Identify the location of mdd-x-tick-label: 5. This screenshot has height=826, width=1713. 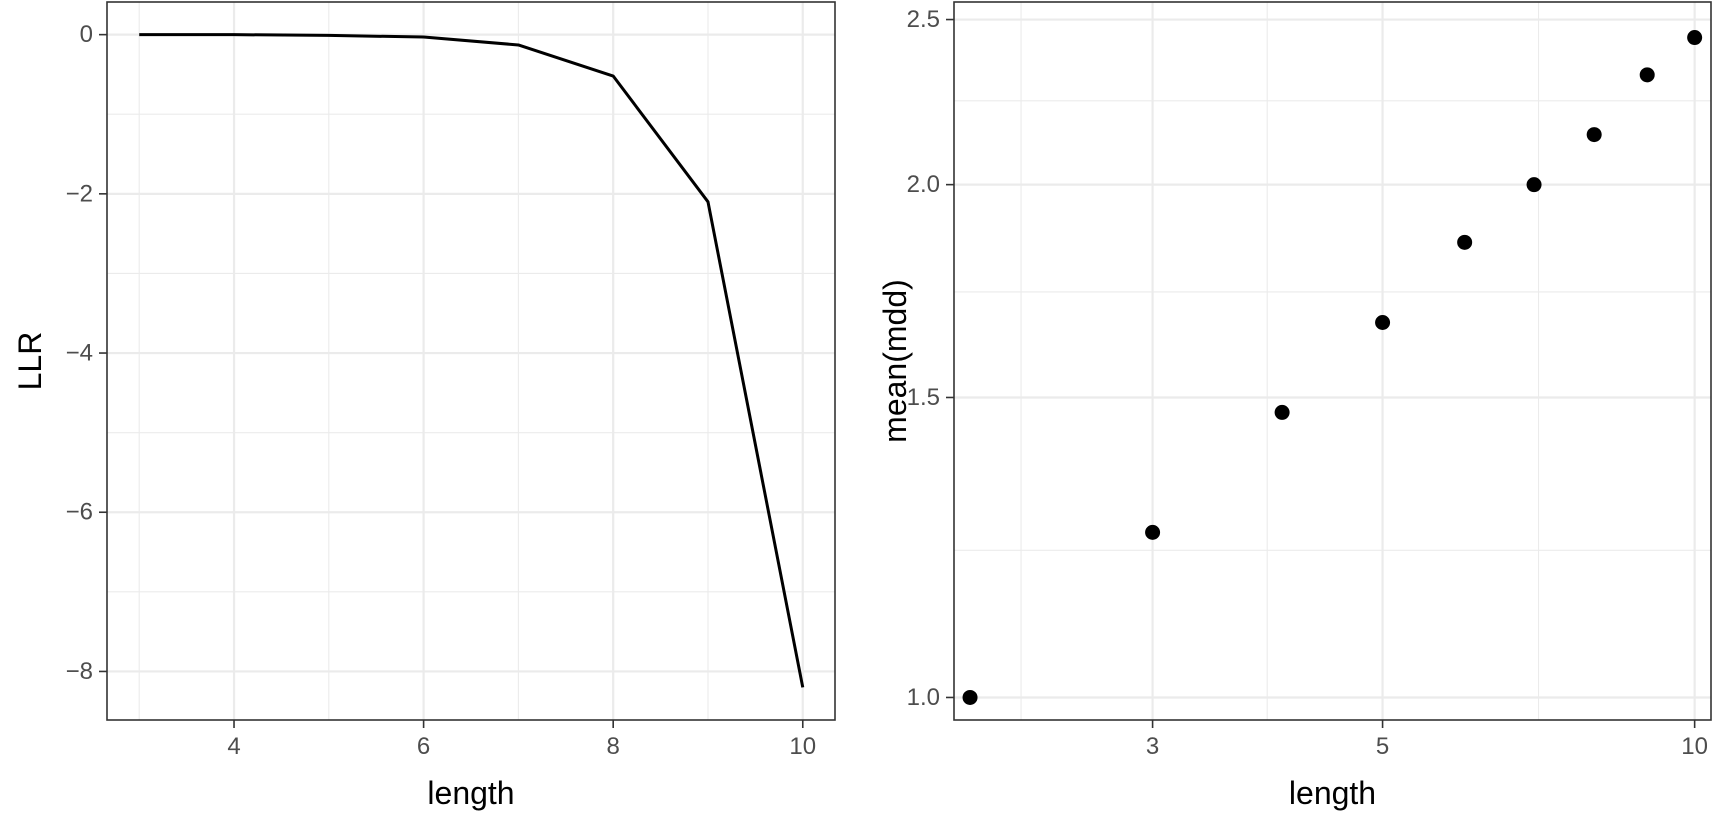
(1382, 746).